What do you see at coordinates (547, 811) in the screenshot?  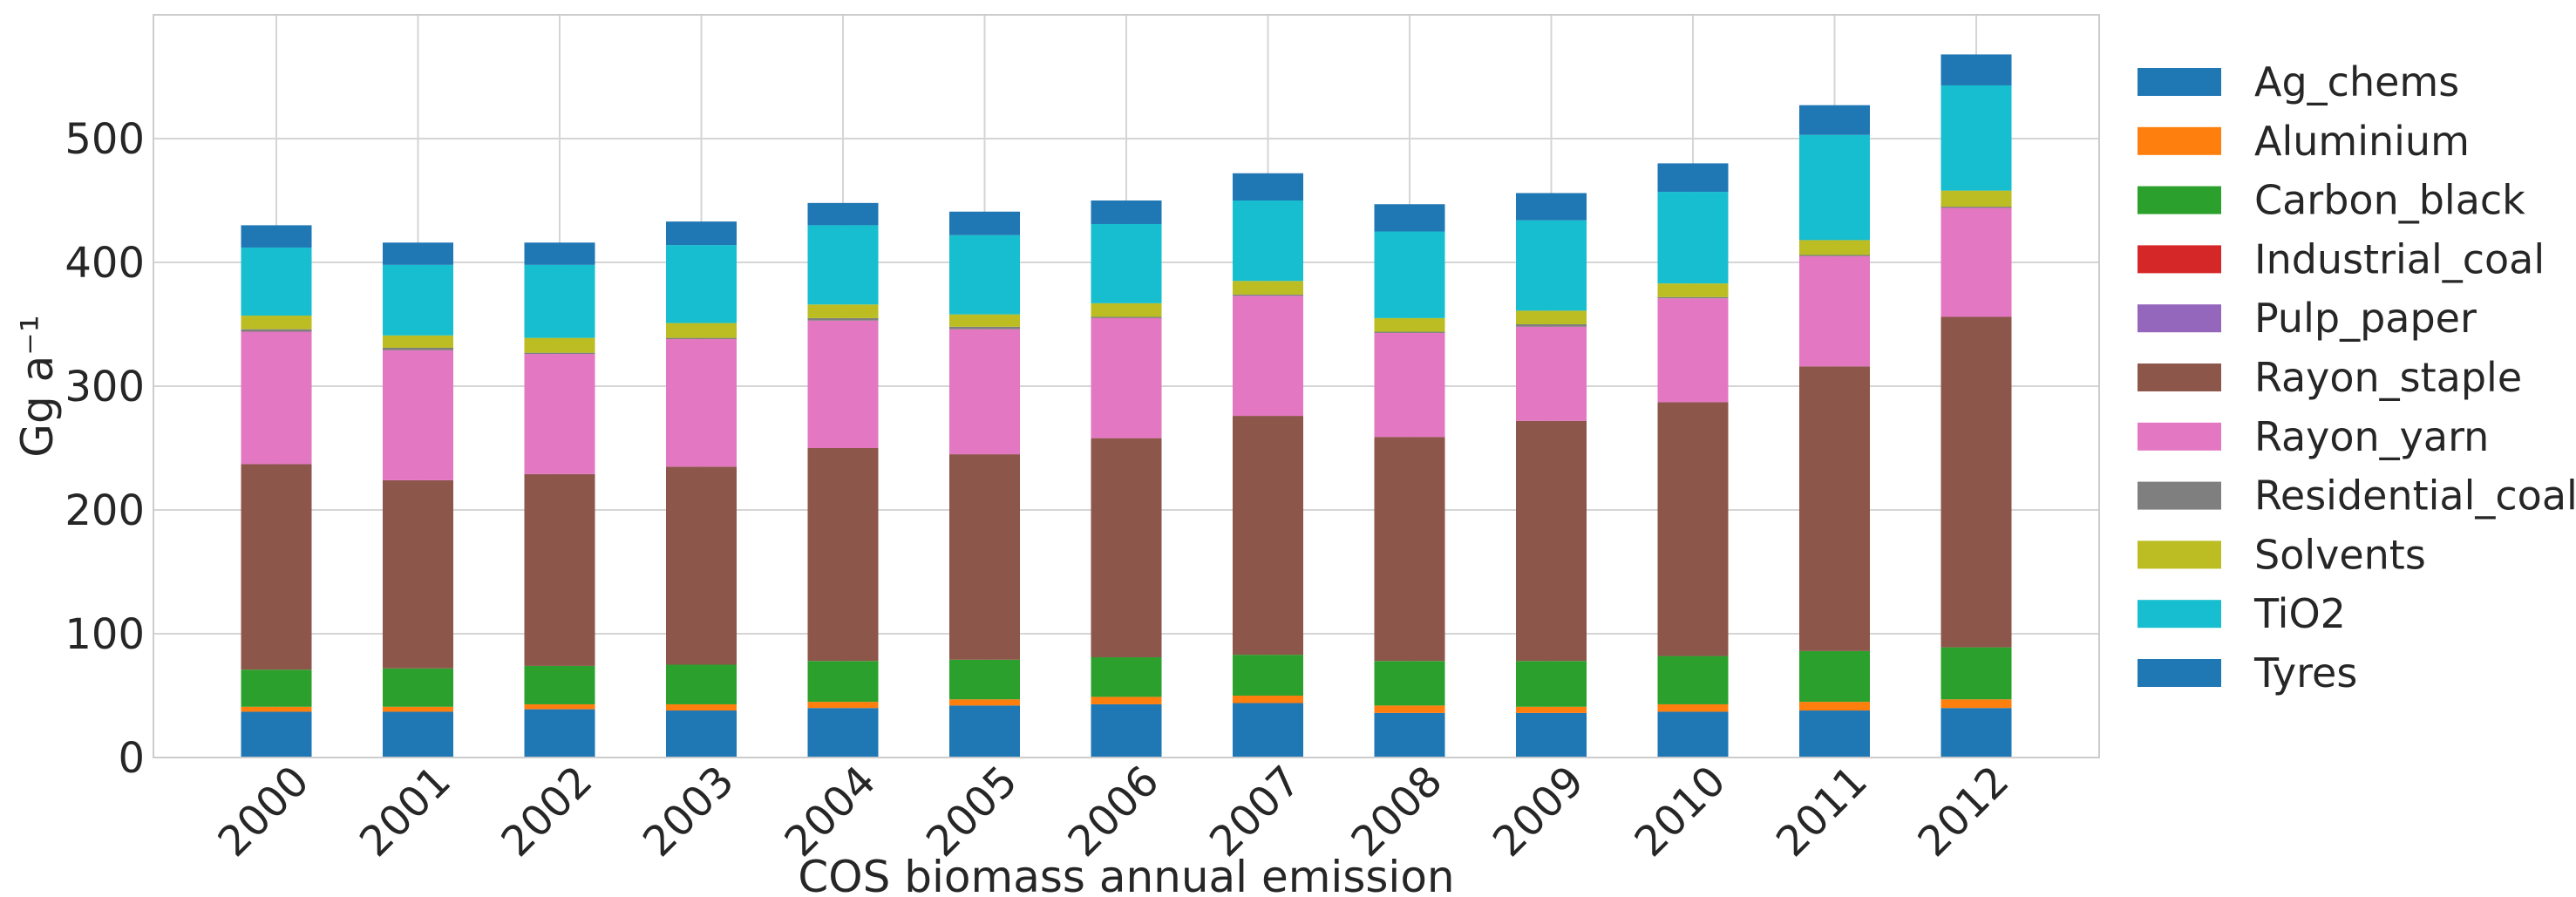 I see `x-tick-label: 2002` at bounding box center [547, 811].